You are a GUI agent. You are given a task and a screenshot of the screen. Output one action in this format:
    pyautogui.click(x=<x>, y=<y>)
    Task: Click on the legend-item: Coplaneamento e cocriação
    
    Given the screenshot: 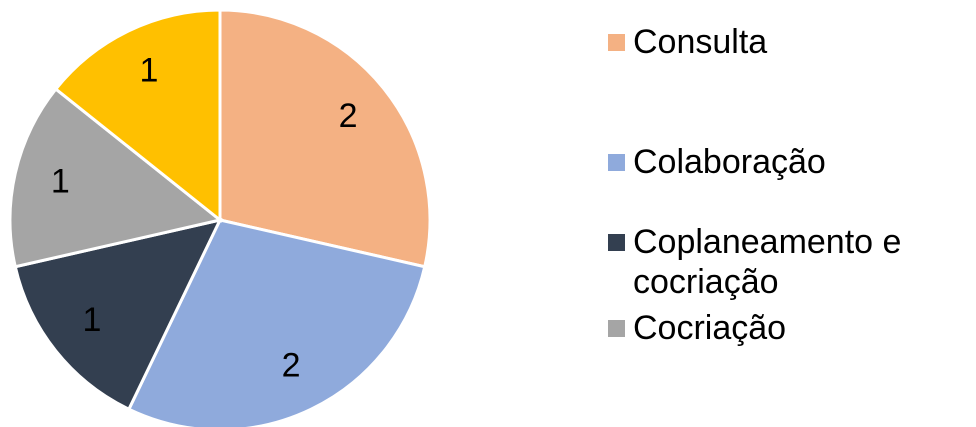 What is the action you would take?
    pyautogui.click(x=791, y=262)
    